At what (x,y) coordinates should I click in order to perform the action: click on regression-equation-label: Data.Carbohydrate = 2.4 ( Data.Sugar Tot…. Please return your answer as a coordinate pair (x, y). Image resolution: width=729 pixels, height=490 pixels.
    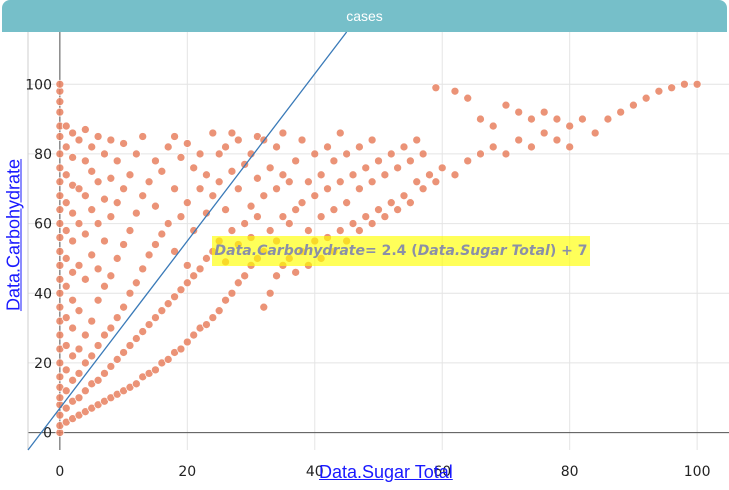
    Looking at the image, I should click on (401, 251).